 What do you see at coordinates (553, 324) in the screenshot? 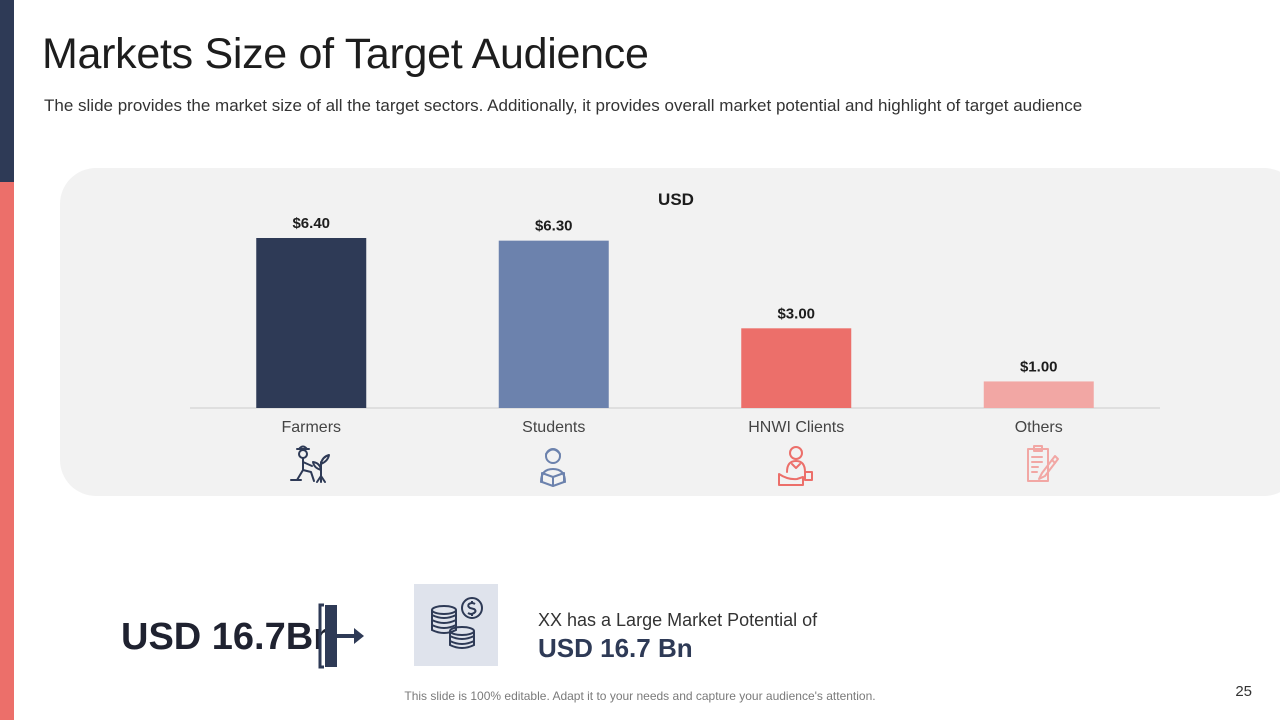
I see `bar-students` at bounding box center [553, 324].